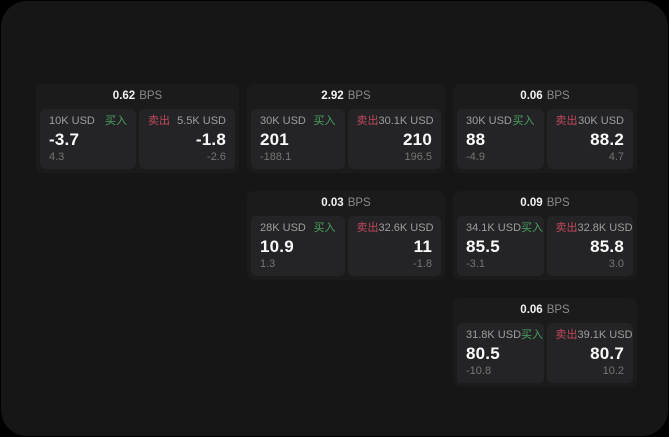 This screenshot has height=437, width=669. Describe the element at coordinates (605, 228) in the screenshot. I see `sell-amount: 32.8K USD` at that location.